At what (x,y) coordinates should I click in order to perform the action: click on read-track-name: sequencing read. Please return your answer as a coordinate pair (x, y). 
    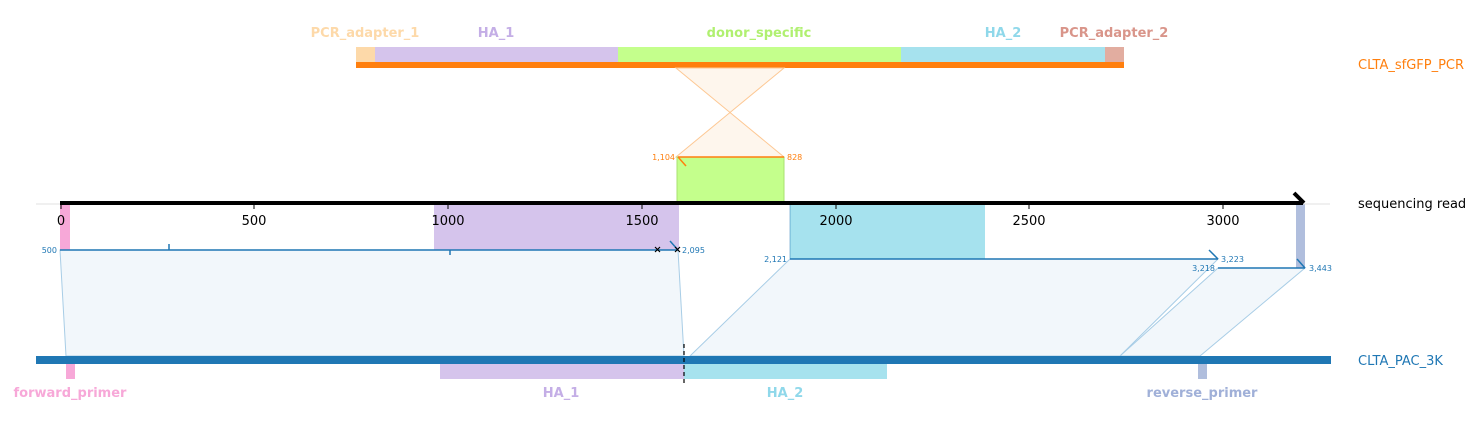
    Looking at the image, I should click on (1412, 204).